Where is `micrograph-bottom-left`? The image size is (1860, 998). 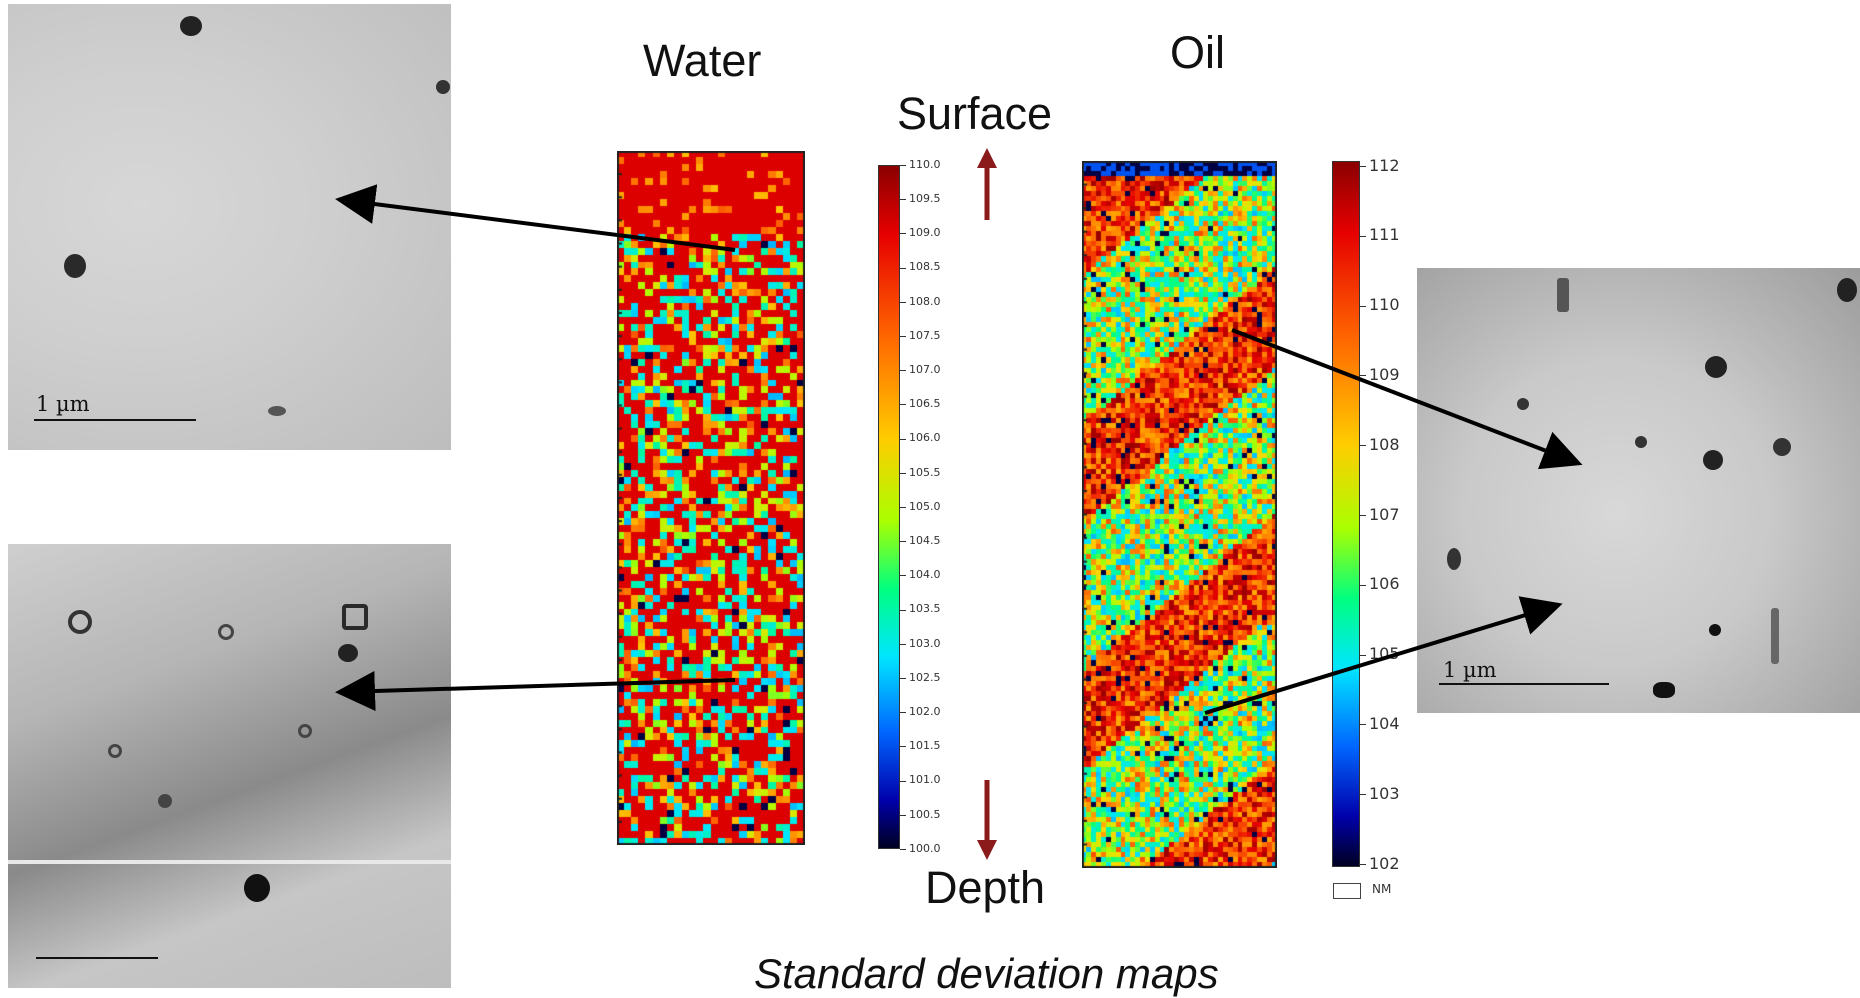
micrograph-bottom-left is located at coordinates (229, 766).